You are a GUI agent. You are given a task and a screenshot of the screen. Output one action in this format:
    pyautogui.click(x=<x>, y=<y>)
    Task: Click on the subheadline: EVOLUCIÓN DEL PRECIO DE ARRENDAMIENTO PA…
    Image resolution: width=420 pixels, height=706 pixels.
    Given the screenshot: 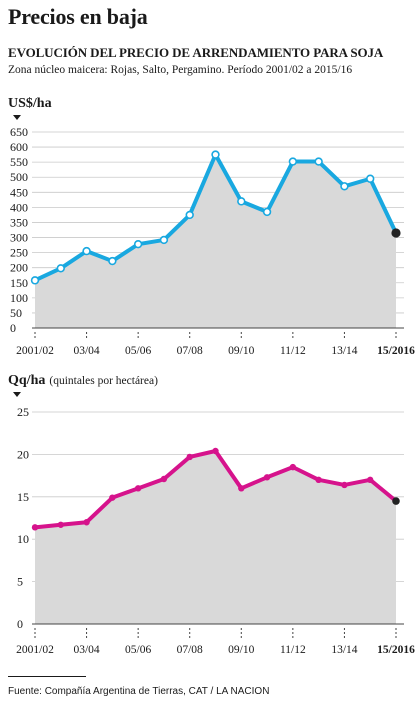 What is the action you would take?
    pyautogui.click(x=196, y=52)
    